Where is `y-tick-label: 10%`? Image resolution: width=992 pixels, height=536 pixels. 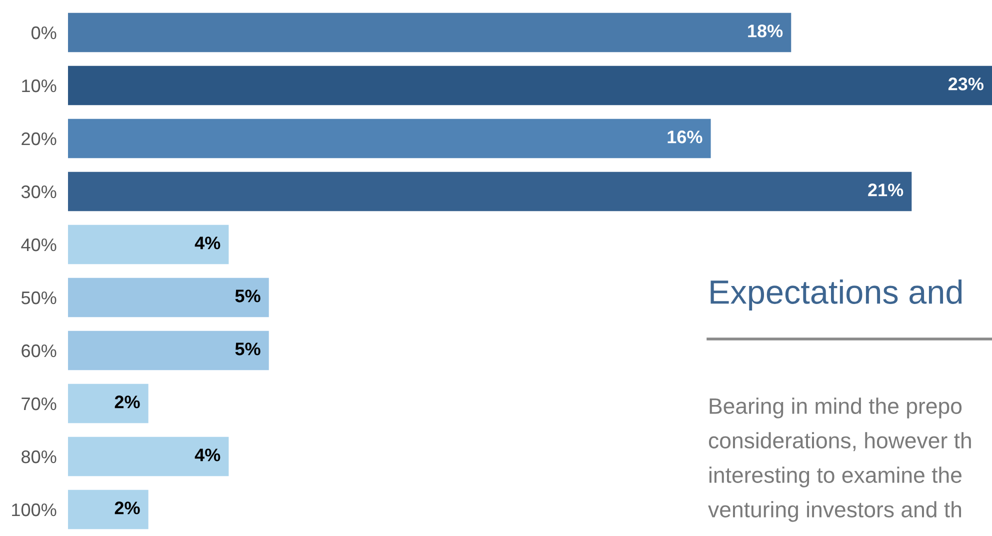
y-tick-label: 10% is located at coordinates (39, 85).